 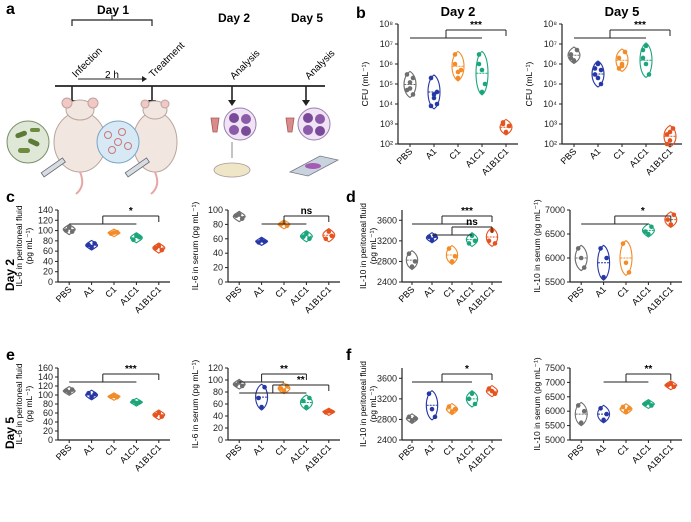 I want to click on y-tick-label: 10⁴, so click(x=386, y=104).